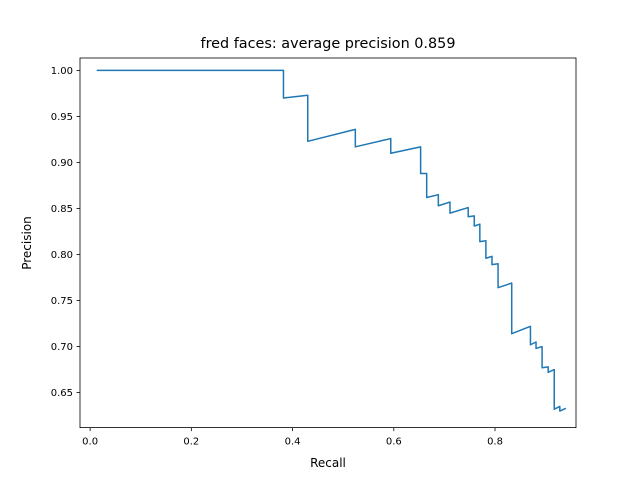  I want to click on x-tick-label: 0.0, so click(90, 442).